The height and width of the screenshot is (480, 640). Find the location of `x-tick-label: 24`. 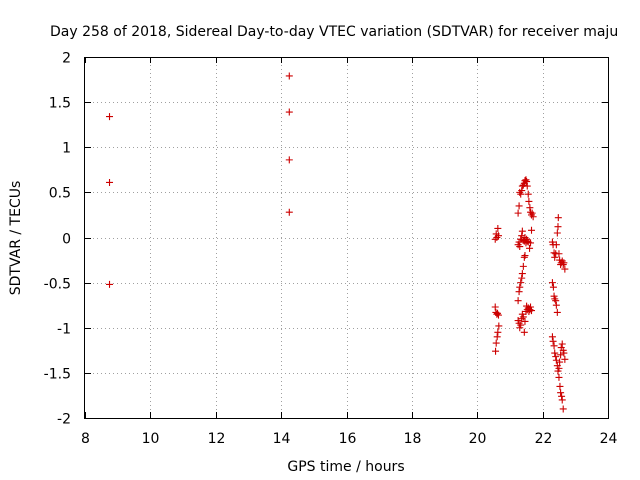

x-tick-label: 24 is located at coordinates (609, 439).